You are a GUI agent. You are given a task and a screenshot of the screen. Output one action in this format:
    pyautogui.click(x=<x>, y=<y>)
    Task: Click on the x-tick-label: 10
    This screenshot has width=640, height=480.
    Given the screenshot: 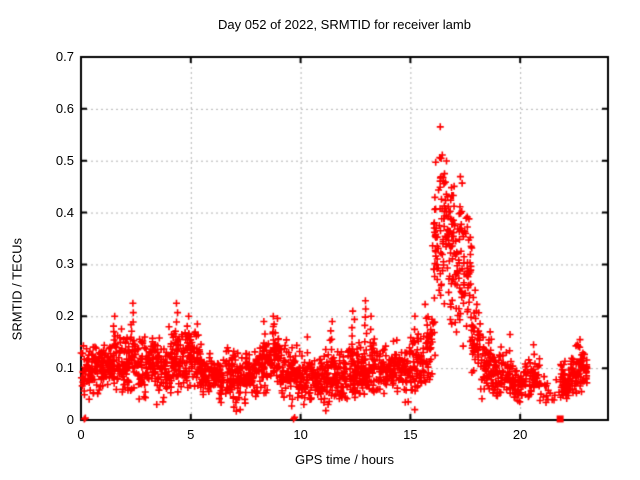 What is the action you would take?
    pyautogui.click(x=300, y=434)
    